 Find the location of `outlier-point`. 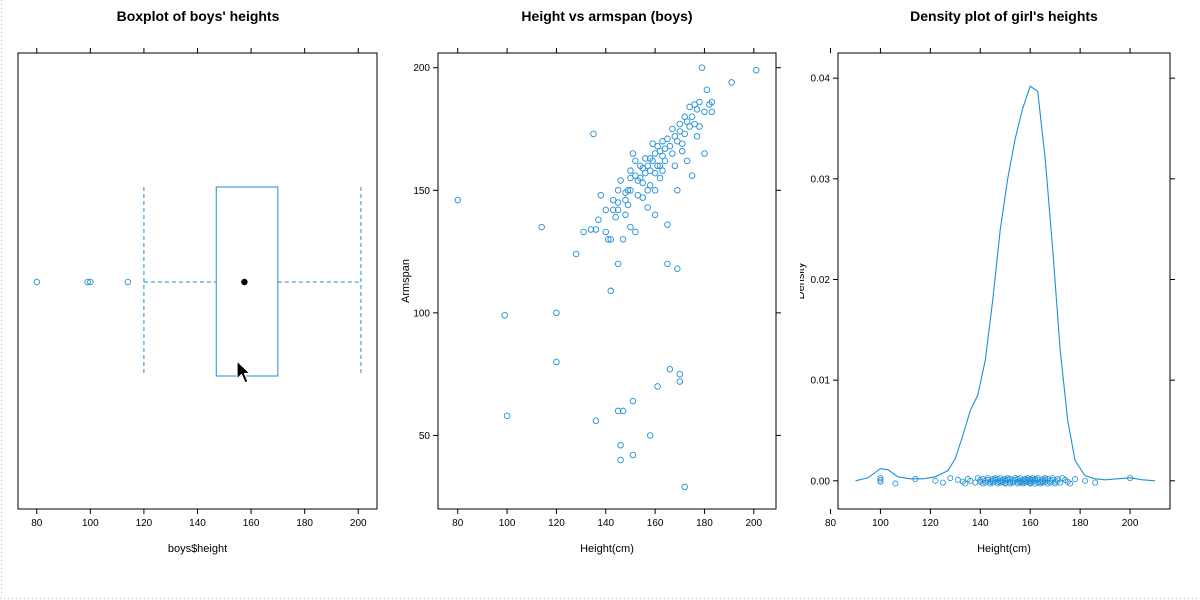

outlier-point is located at coordinates (90, 282).